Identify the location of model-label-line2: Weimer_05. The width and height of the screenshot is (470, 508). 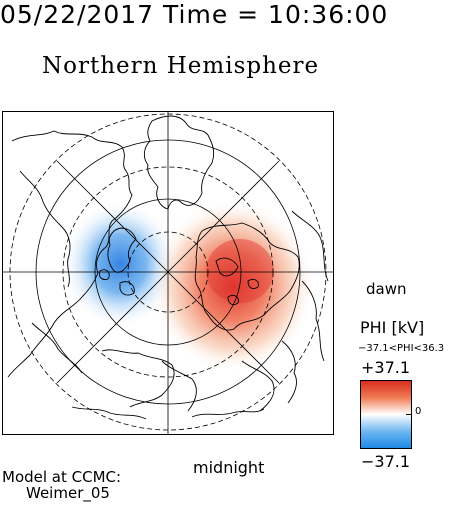
(68, 493).